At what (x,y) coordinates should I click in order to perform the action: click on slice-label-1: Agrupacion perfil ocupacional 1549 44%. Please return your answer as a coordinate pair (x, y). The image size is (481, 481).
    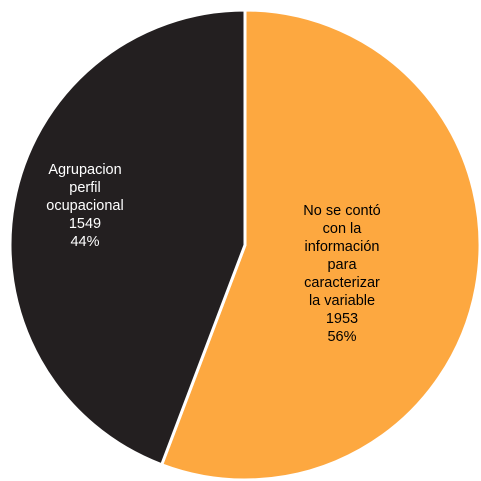
    Looking at the image, I should click on (84, 206).